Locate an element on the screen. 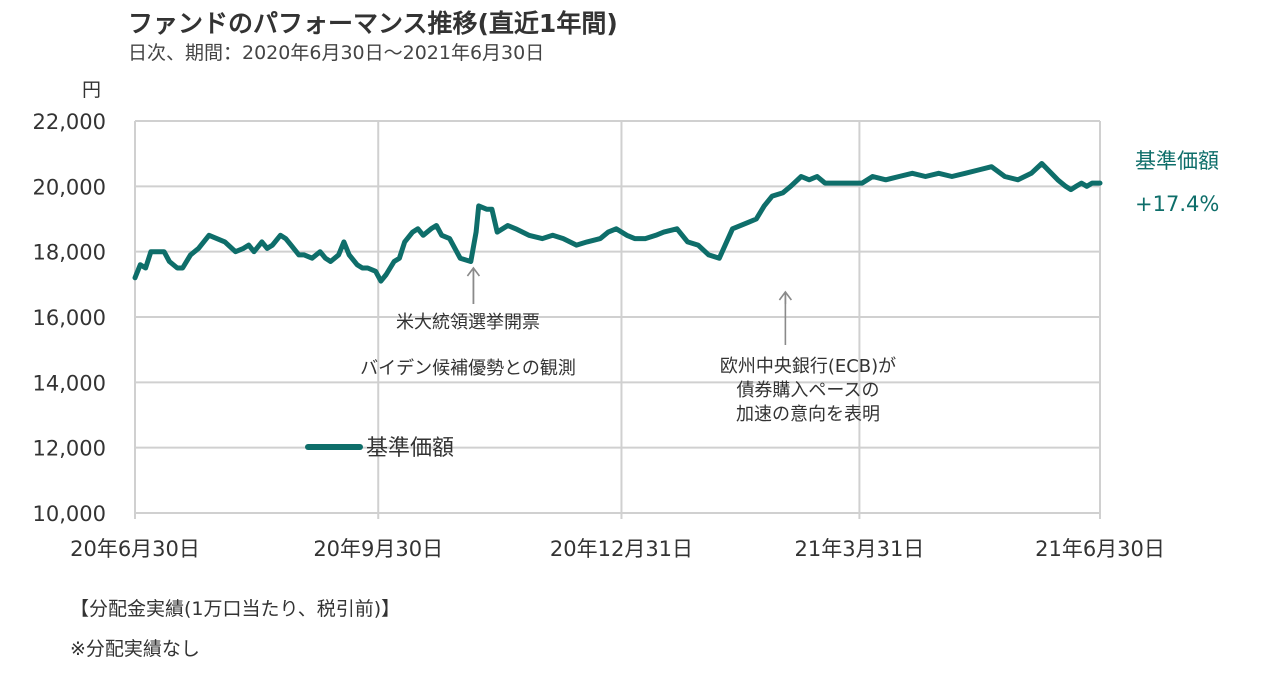 Image resolution: width=1280 pixels, height=684 pixels. annotation-text: 米大統領選挙開票 is located at coordinates (468, 322).